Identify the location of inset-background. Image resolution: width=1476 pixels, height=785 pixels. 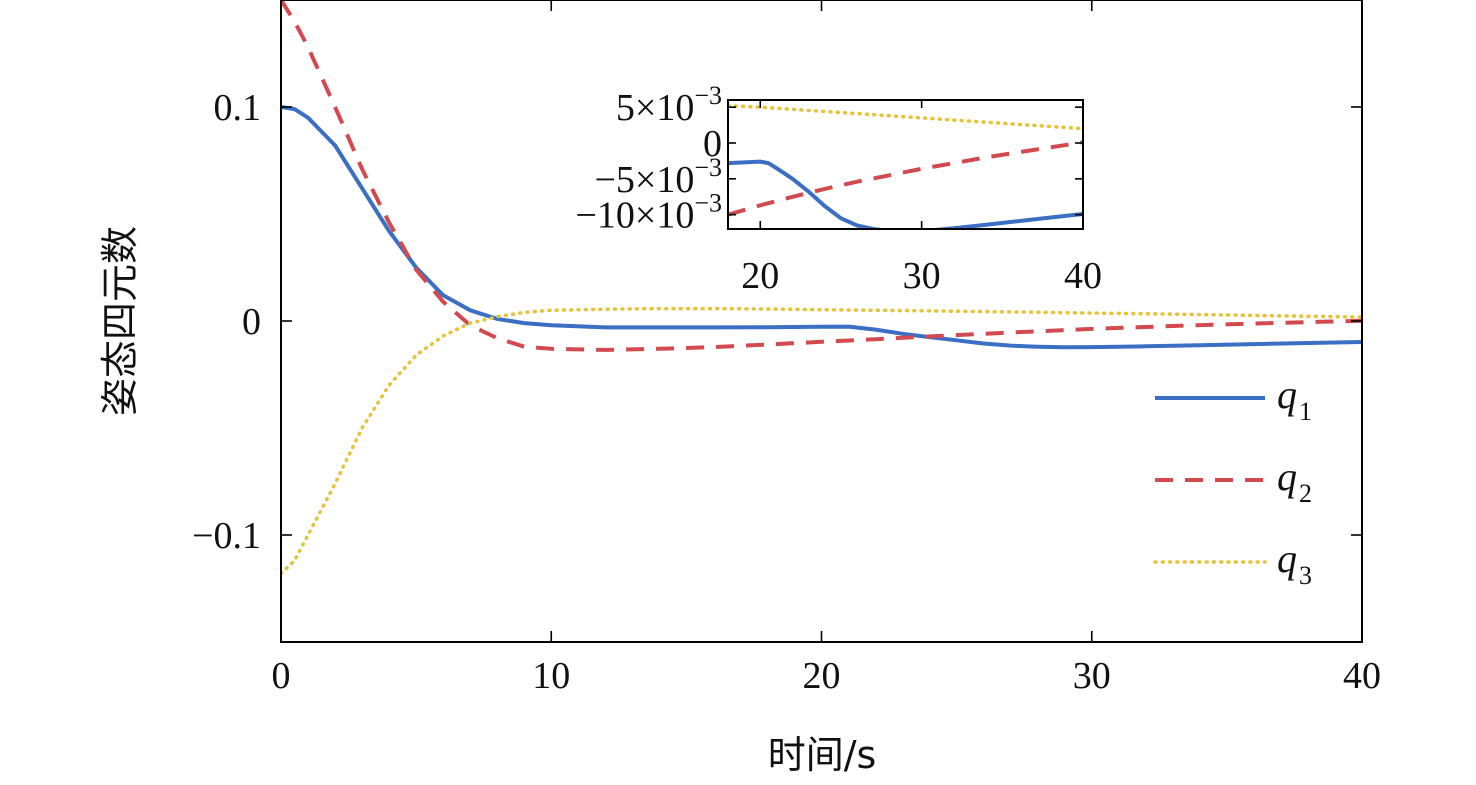
(905, 164).